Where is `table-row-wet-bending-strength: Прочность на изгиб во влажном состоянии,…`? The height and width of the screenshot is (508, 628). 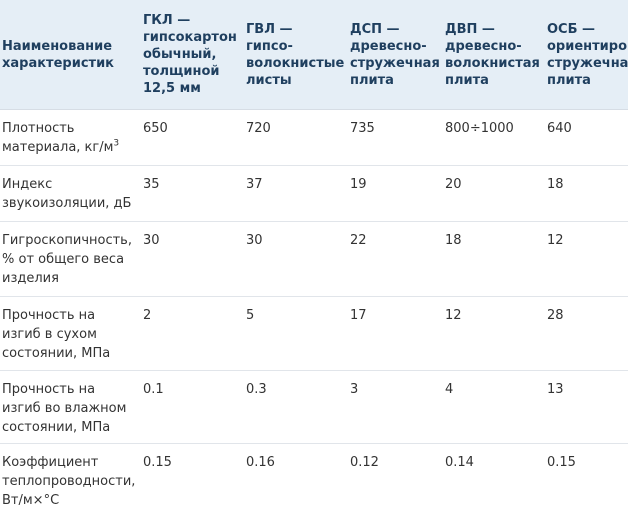
table-row-wet-bending-strength: Прочность на изгиб во влажном состоянии,… is located at coordinates (314, 407).